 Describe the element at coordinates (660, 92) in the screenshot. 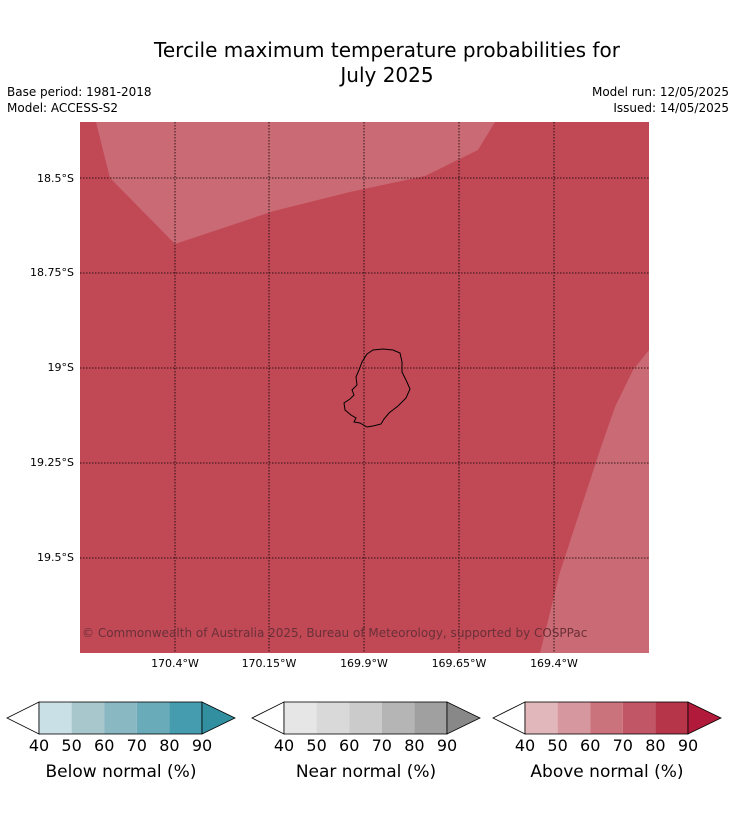

I see `model-run: Model run: 12/05/2025` at that location.